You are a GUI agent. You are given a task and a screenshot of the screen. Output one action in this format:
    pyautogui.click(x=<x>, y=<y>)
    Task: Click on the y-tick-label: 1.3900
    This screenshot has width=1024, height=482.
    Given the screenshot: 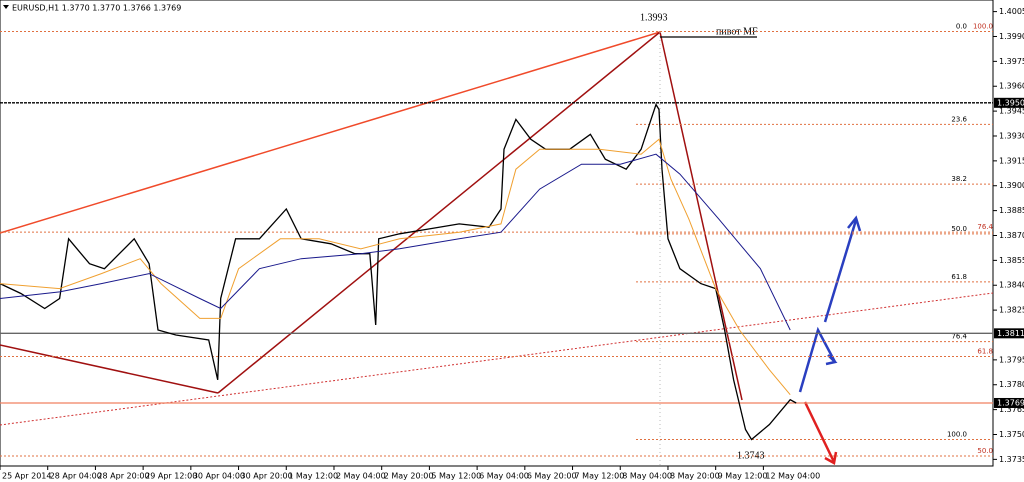 What is the action you would take?
    pyautogui.click(x=1011, y=185)
    